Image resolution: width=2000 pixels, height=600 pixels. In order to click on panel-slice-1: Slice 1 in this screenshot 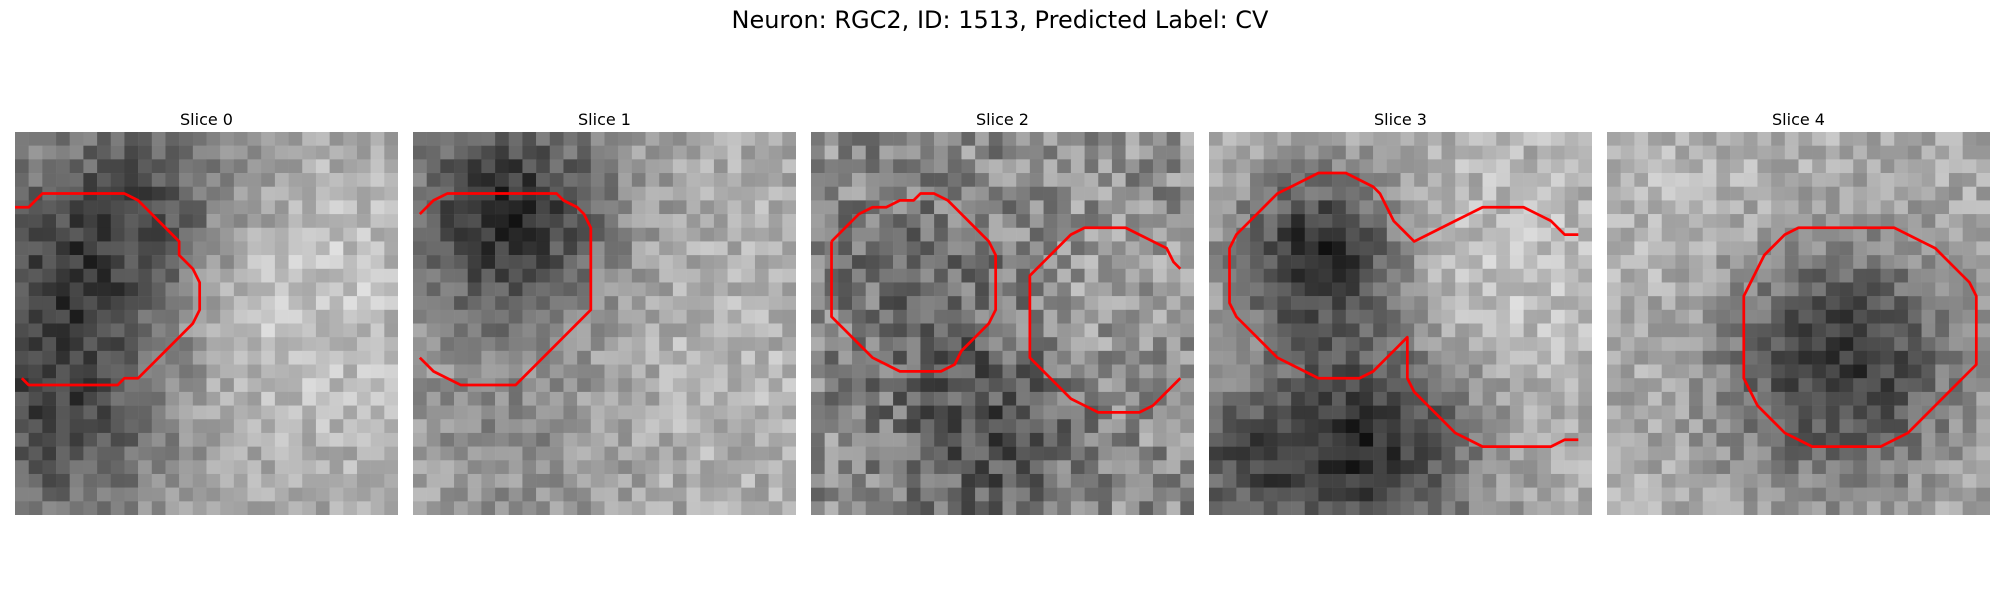, I will do `click(604, 311)`.